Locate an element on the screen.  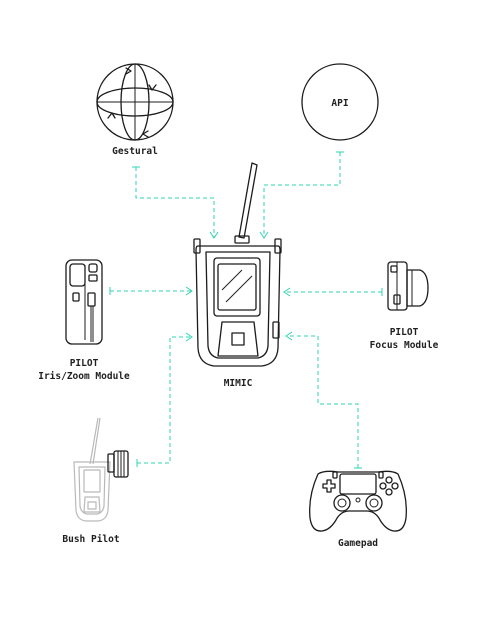
connector-api-arrowhead is located at coordinates (264, 235).